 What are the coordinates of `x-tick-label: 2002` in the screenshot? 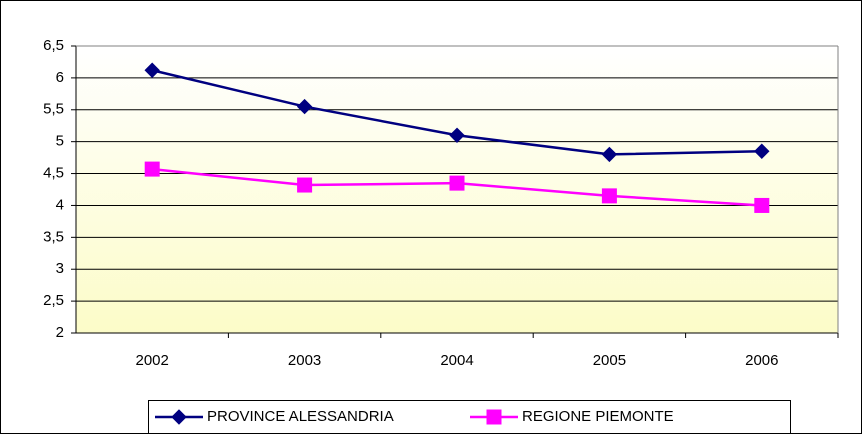 It's located at (152, 360).